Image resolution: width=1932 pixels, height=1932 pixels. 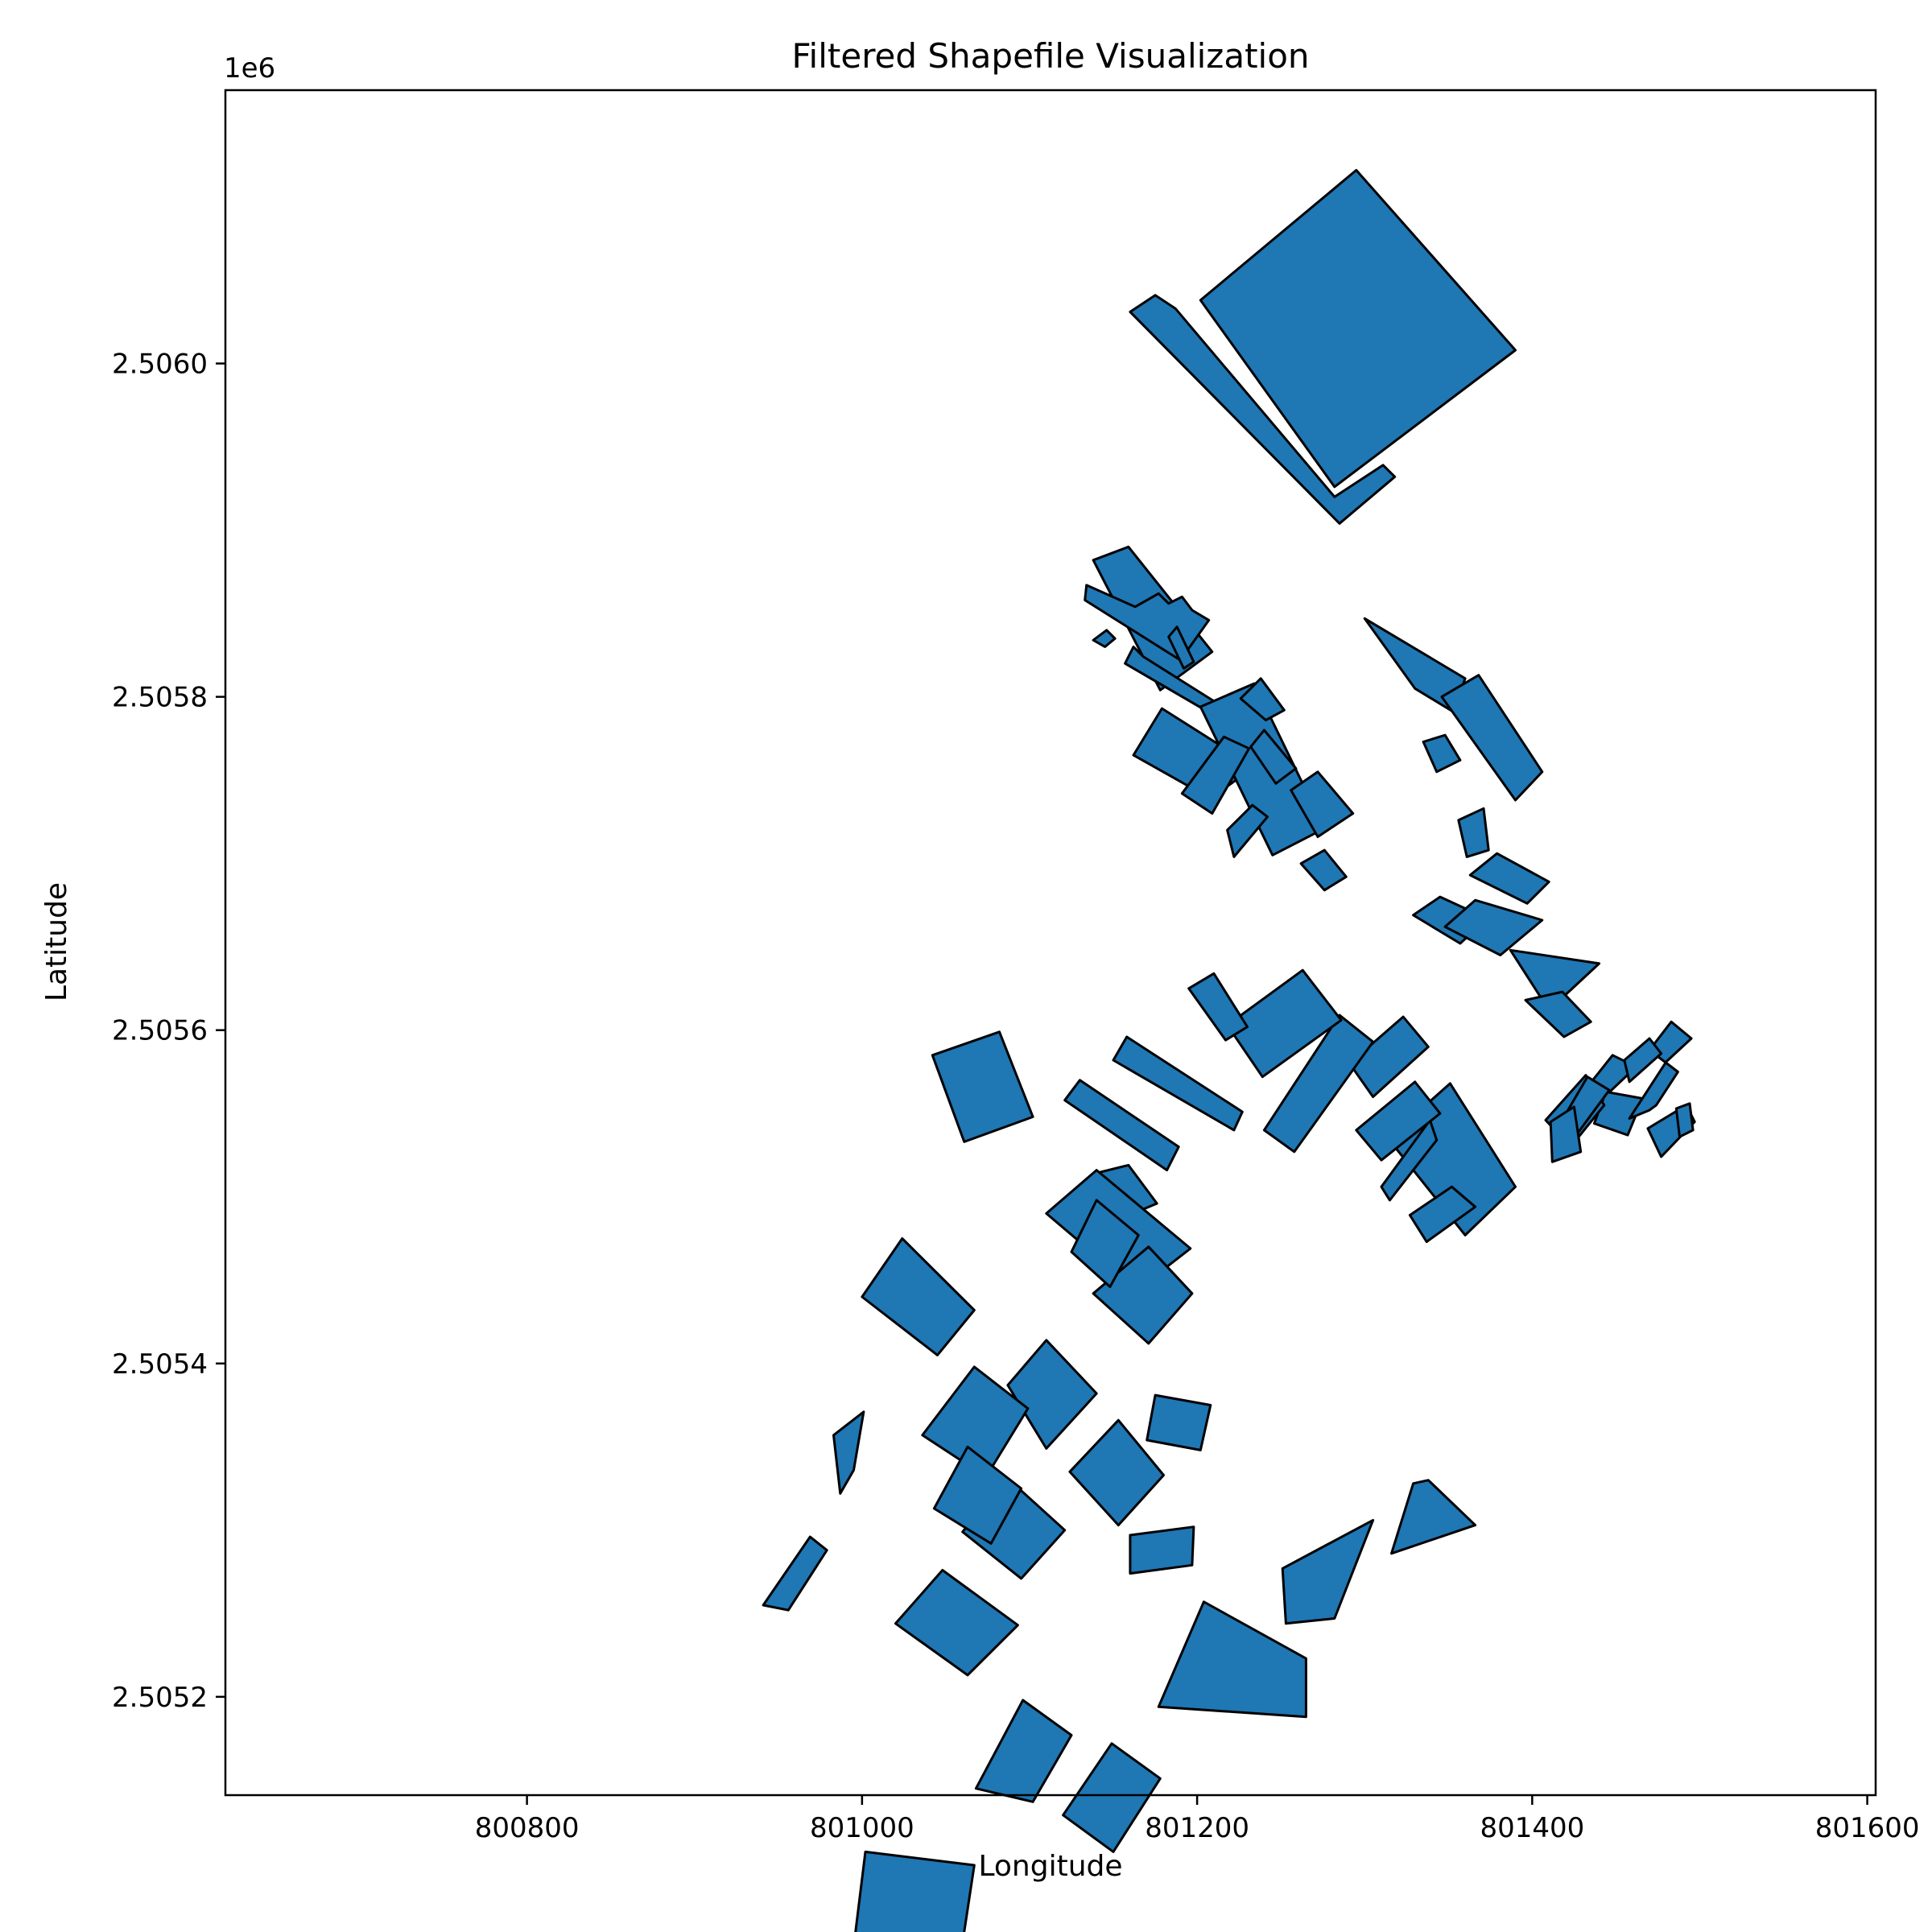 I want to click on x-tick-label-5: 801600, so click(x=1867, y=1828).